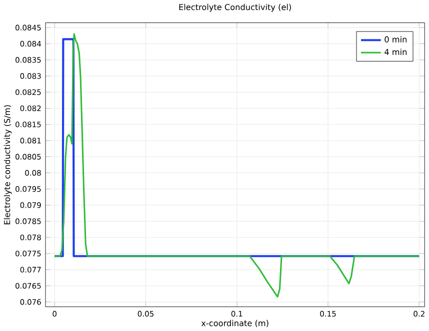 The height and width of the screenshot is (331, 429). I want to click on chart-title: Electrolyte Conductivity (el), so click(235, 8).